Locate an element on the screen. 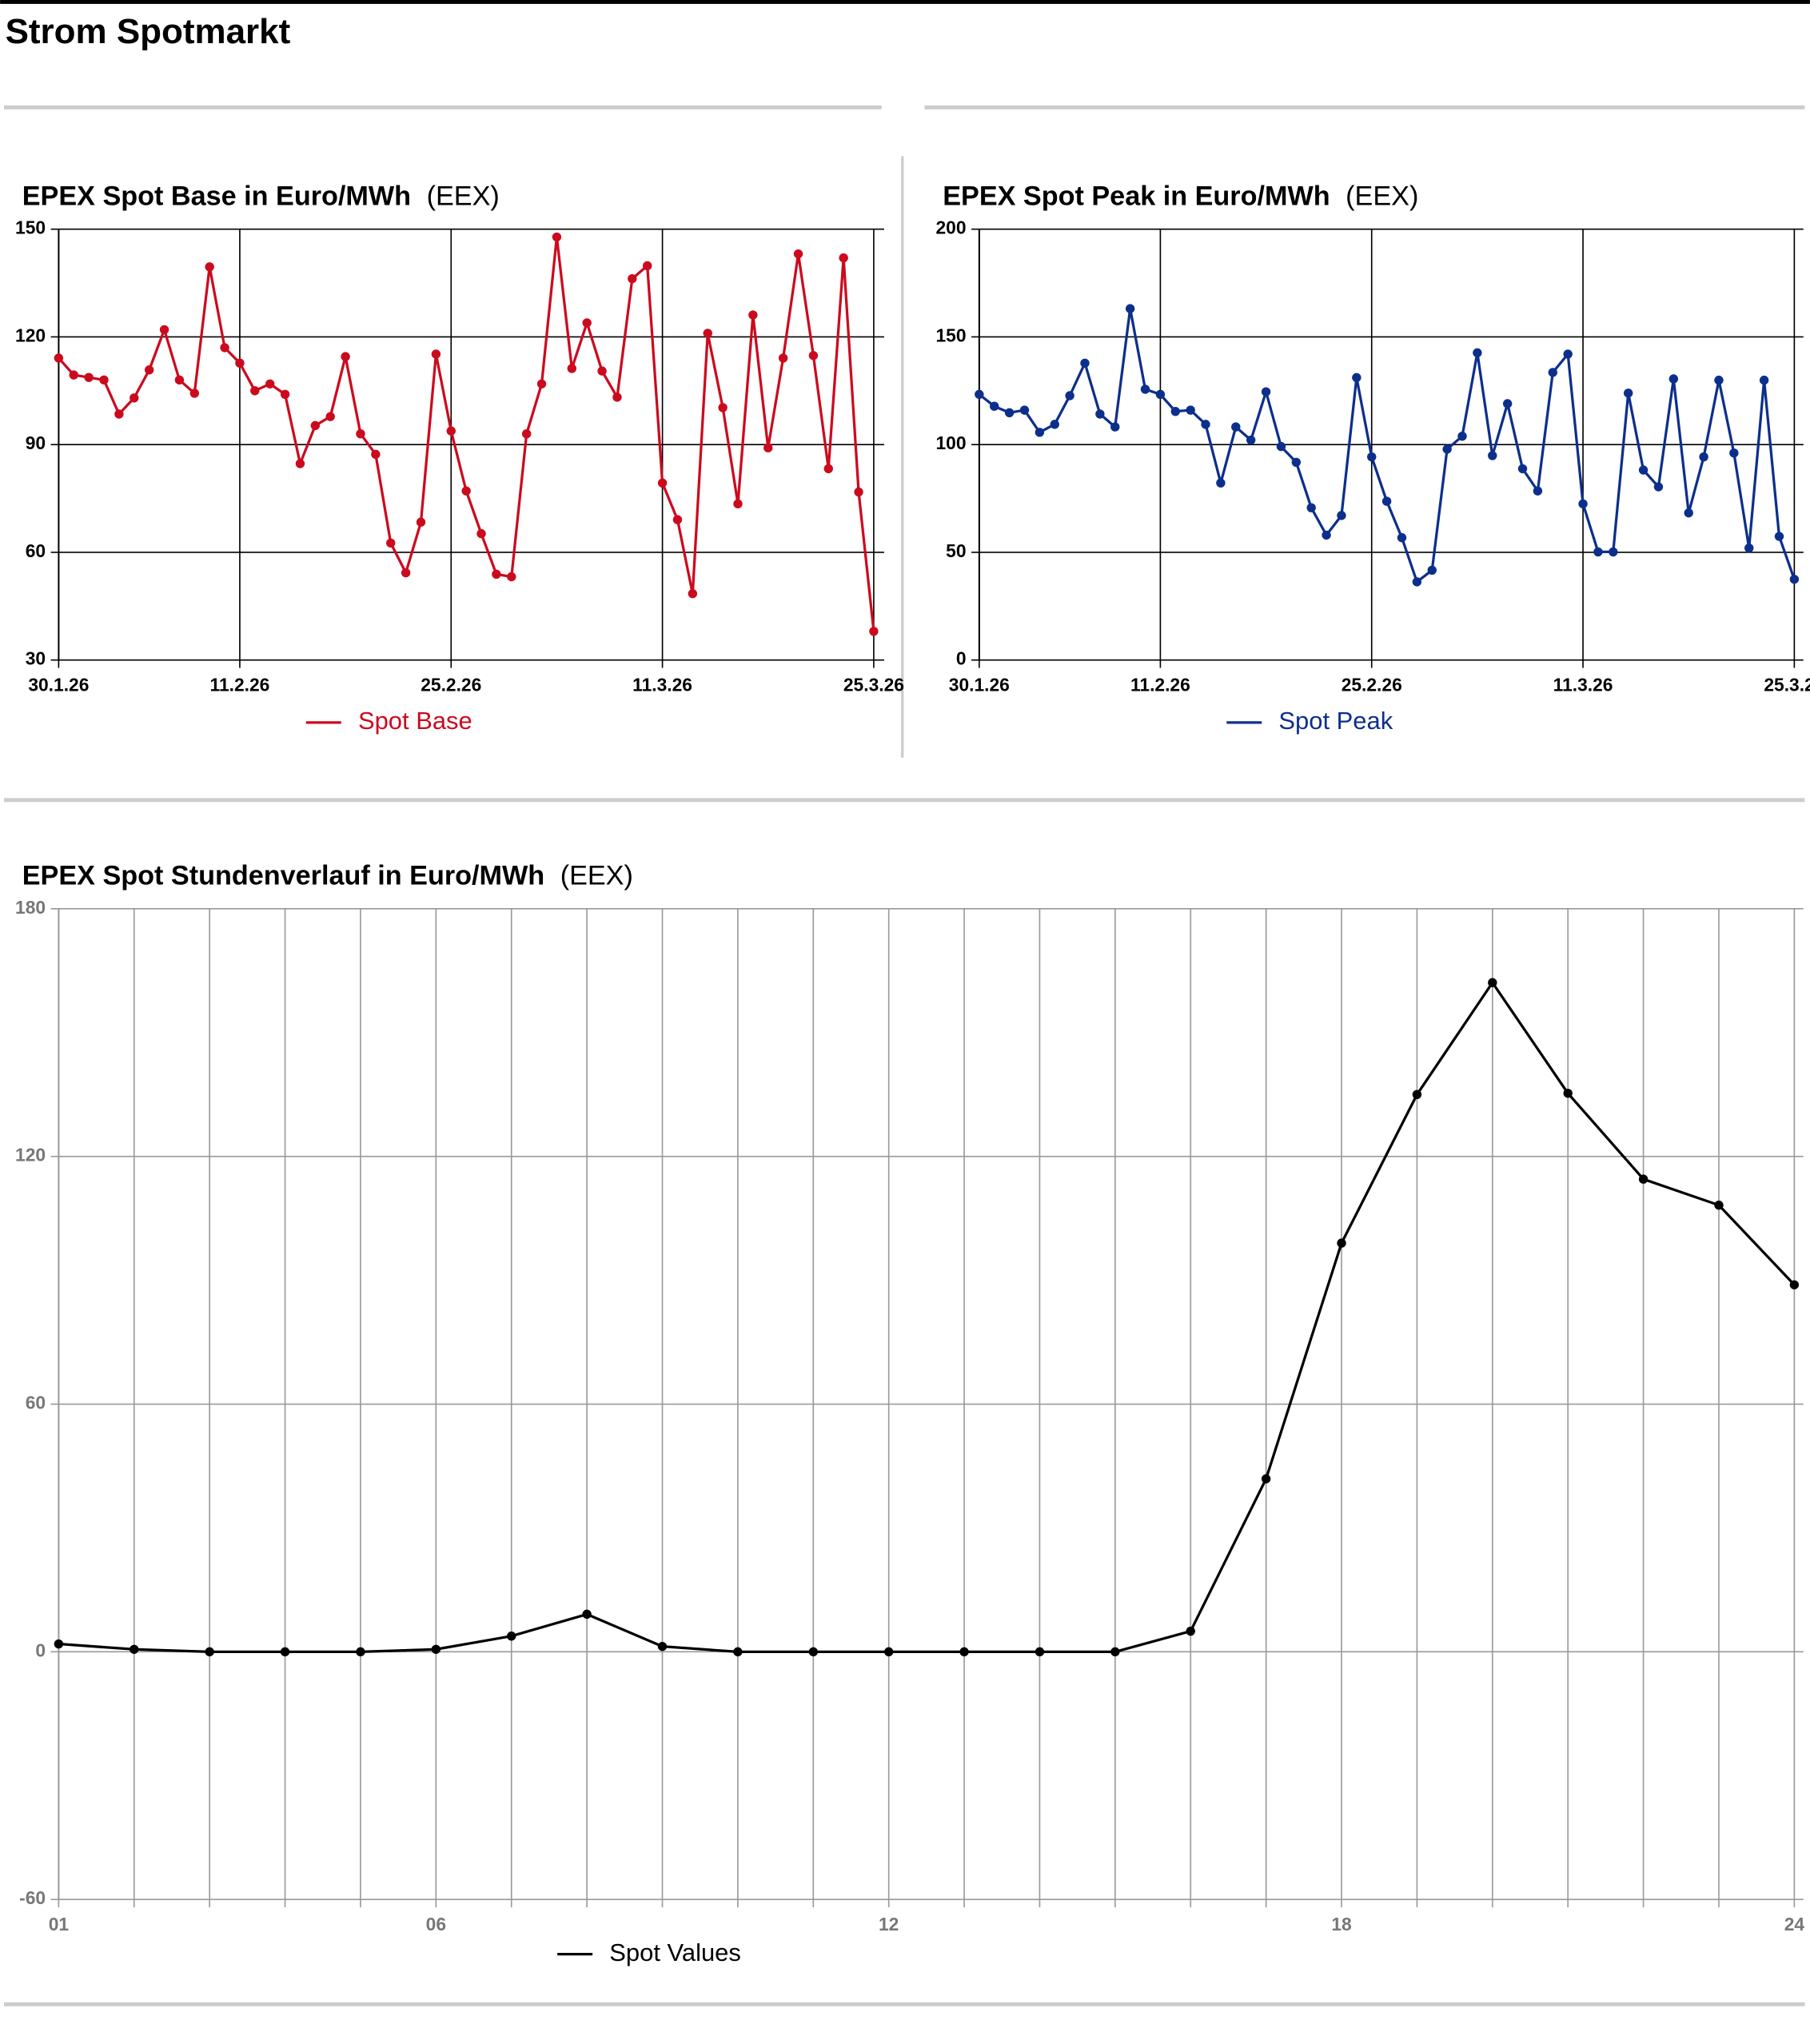  y-tick-label: 30 is located at coordinates (36, 658).